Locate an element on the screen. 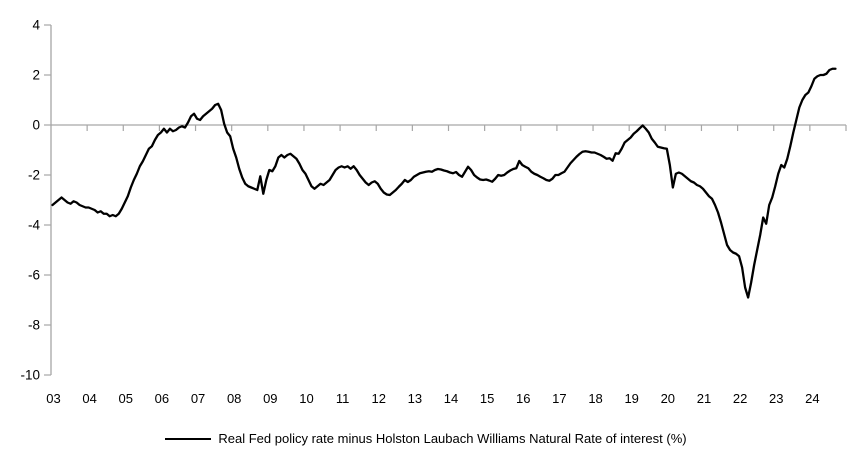 This screenshot has height=471, width=852. x-axis-label: 09 is located at coordinates (270, 398).